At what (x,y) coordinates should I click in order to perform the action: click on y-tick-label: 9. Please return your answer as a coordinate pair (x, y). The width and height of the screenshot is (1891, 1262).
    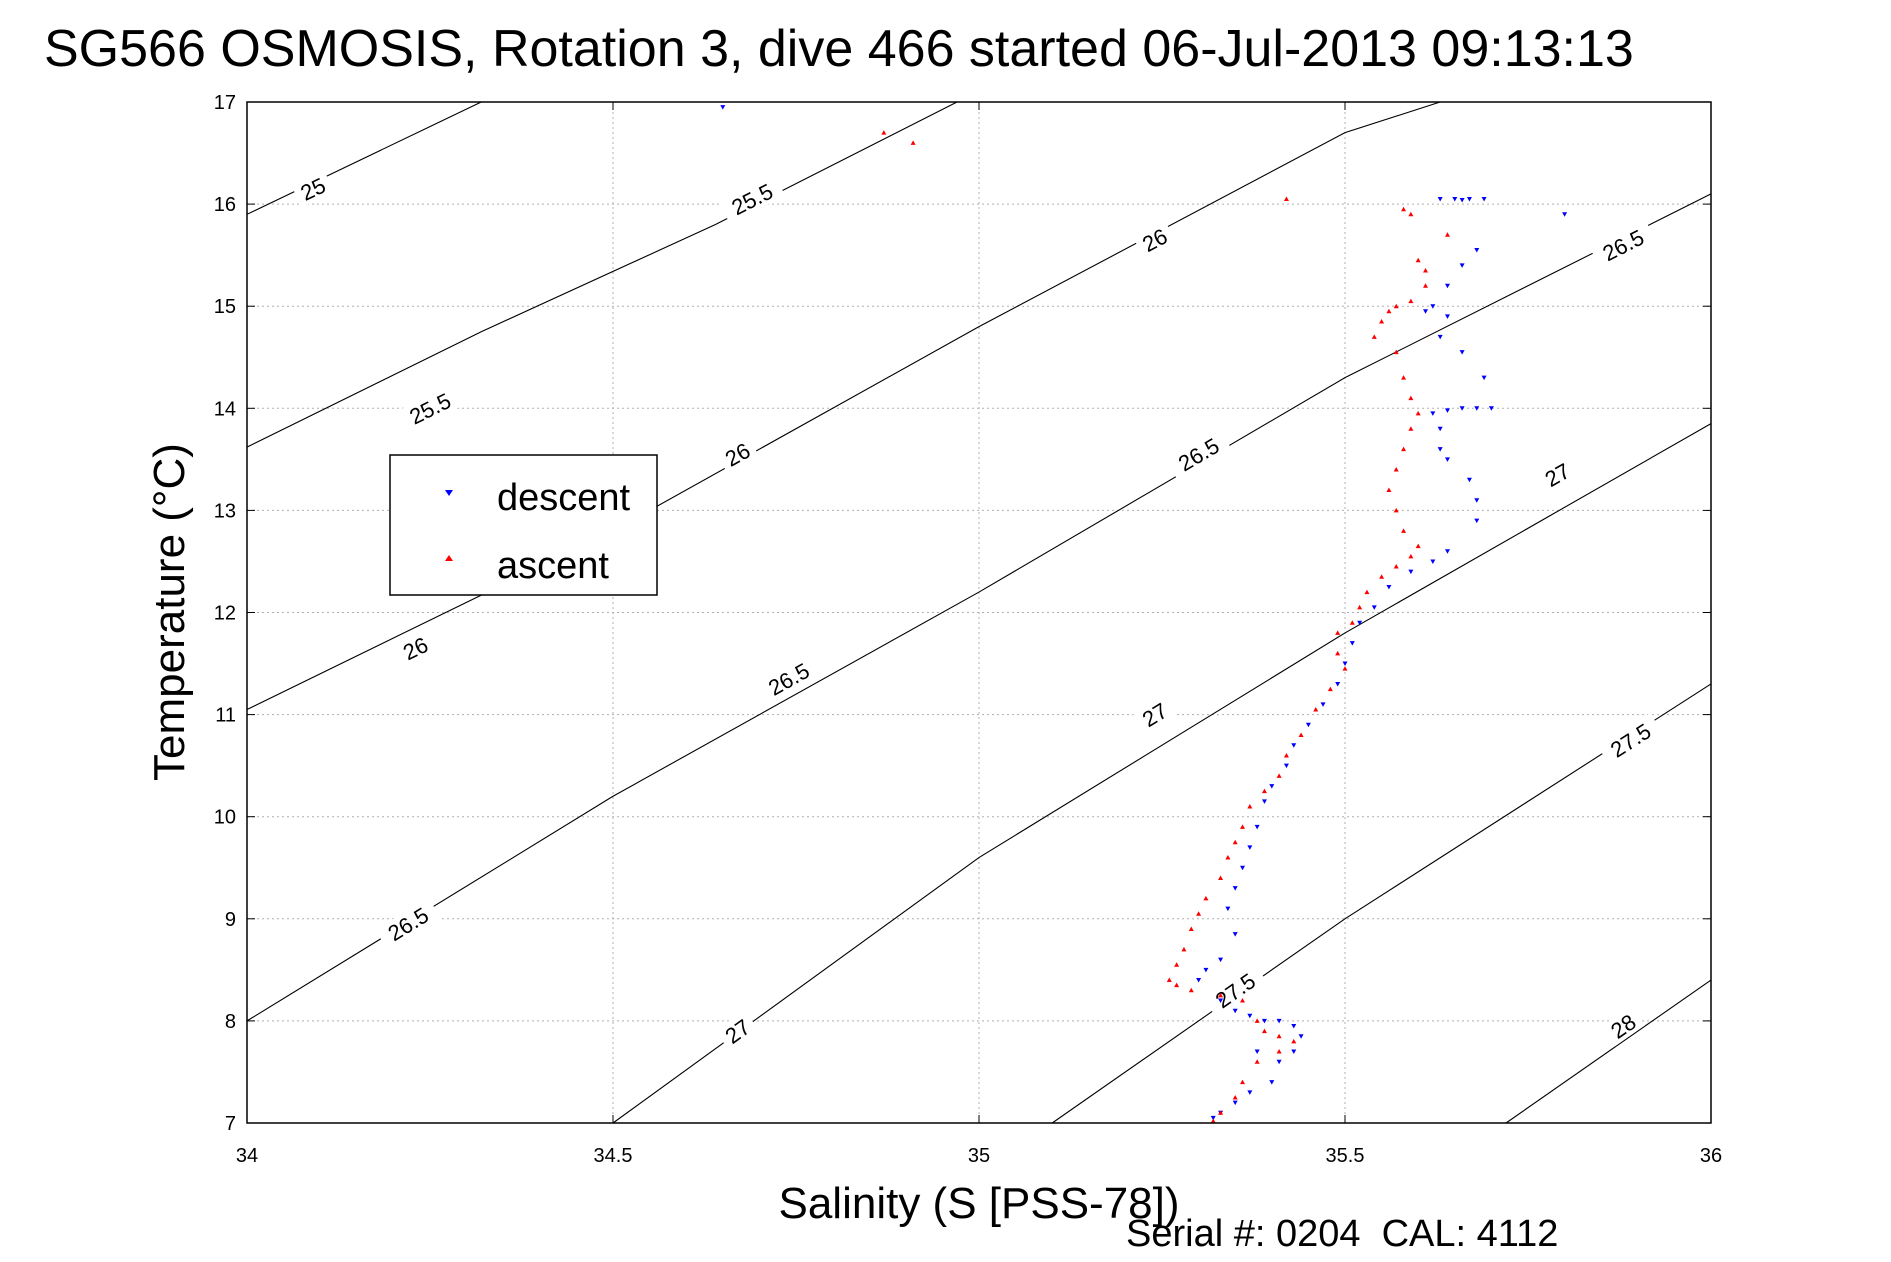
    Looking at the image, I should click on (230, 920).